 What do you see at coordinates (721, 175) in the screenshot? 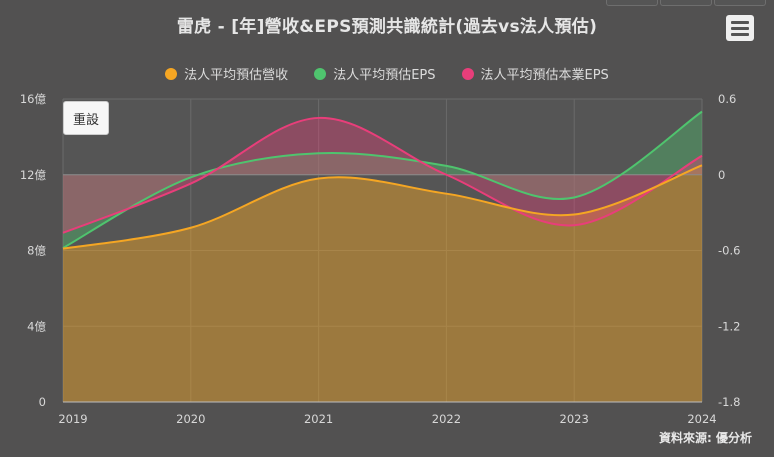
I see `y-right-tick-label: 0` at bounding box center [721, 175].